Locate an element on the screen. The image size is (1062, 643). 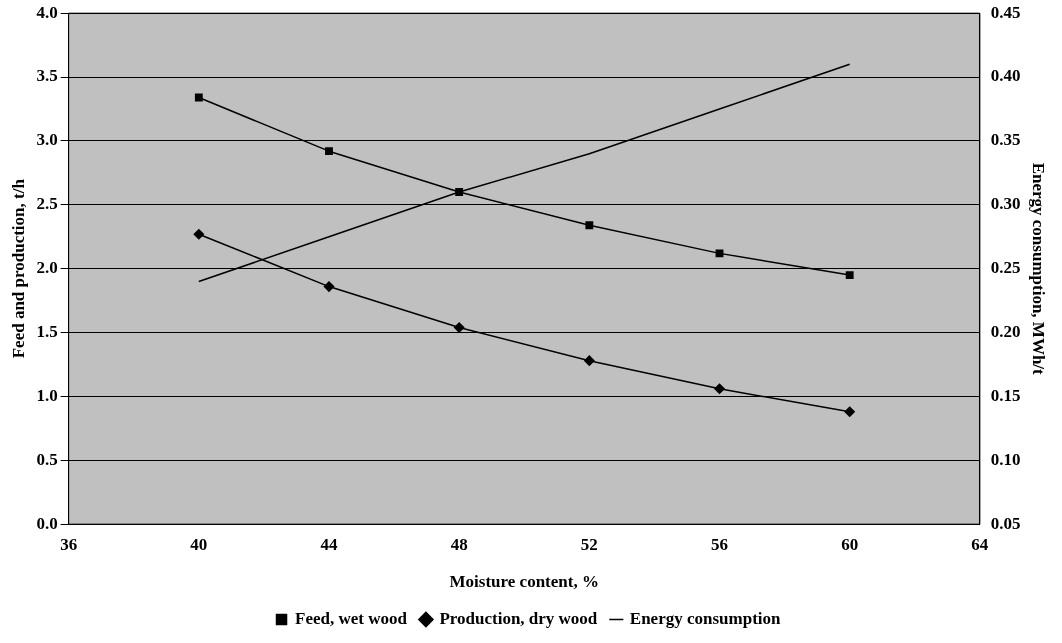
y-tick-label: 3.5 is located at coordinates (47, 76).